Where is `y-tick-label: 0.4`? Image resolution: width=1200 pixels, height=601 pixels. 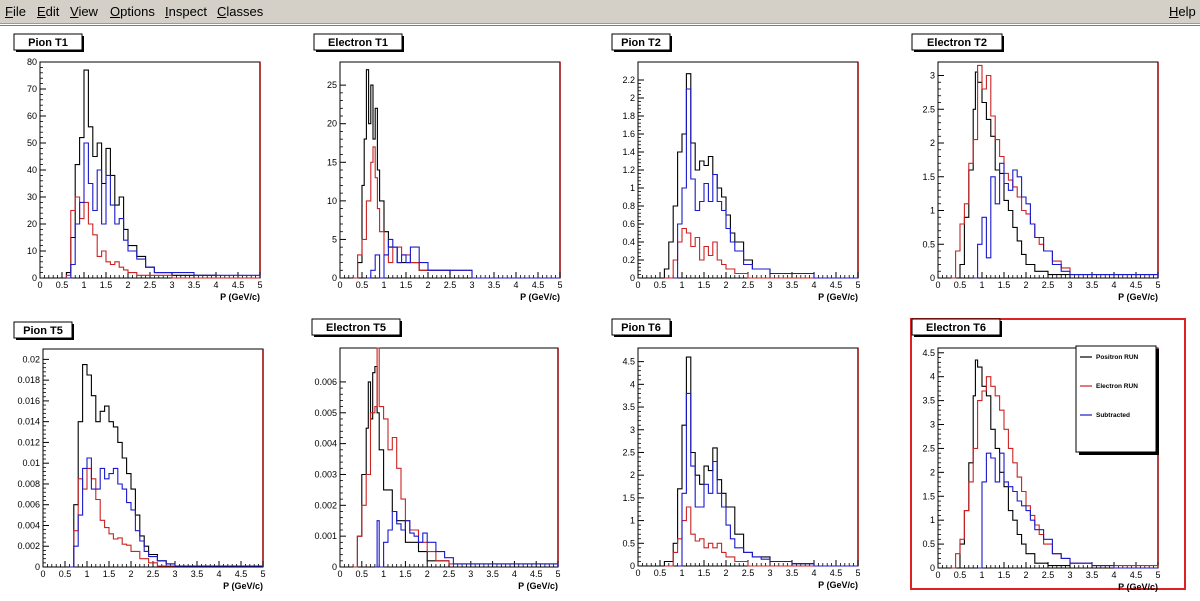 y-tick-label: 0.4 is located at coordinates (628, 242).